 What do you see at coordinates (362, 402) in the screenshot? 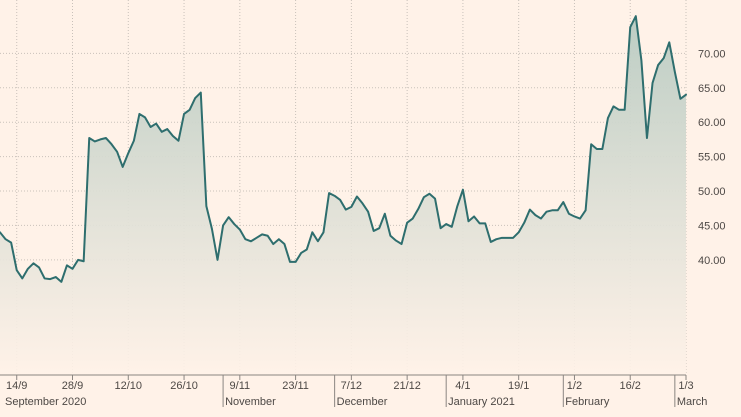
I see `month-label: December` at bounding box center [362, 402].